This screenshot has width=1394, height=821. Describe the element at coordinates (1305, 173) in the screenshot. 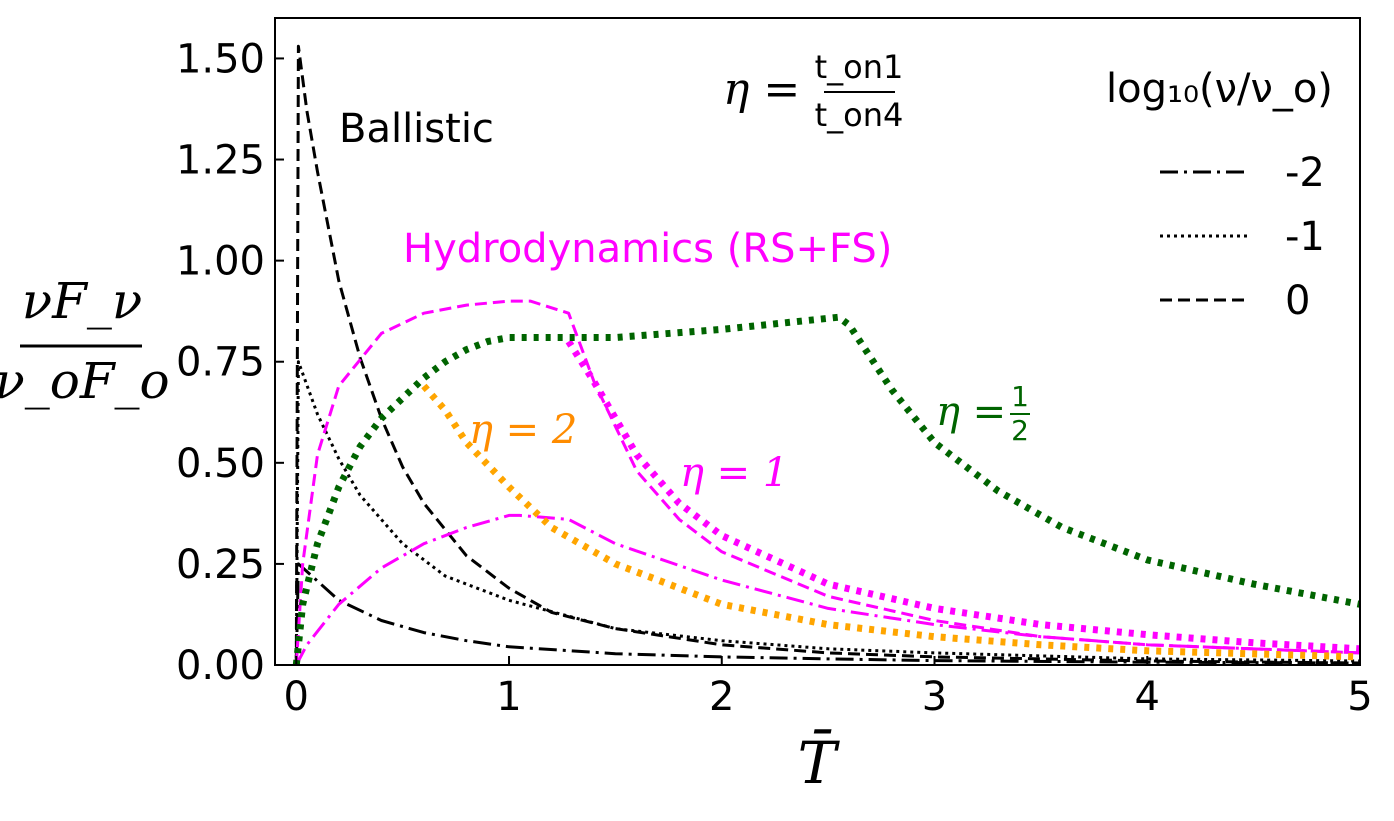

I see `legend-label-dashdot: -2` at that location.